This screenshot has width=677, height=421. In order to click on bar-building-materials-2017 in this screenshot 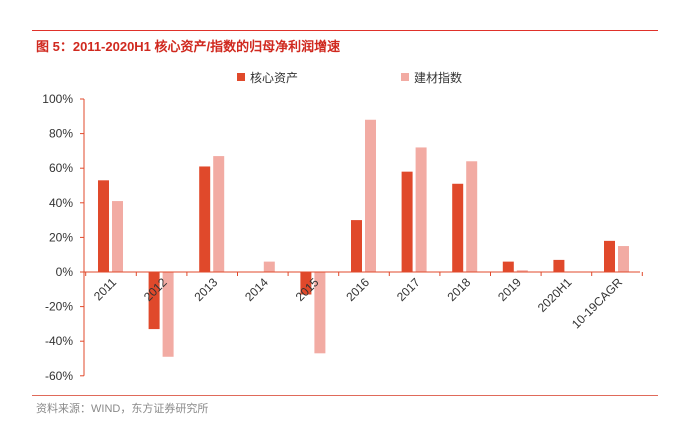, I will do `click(421, 209)`.